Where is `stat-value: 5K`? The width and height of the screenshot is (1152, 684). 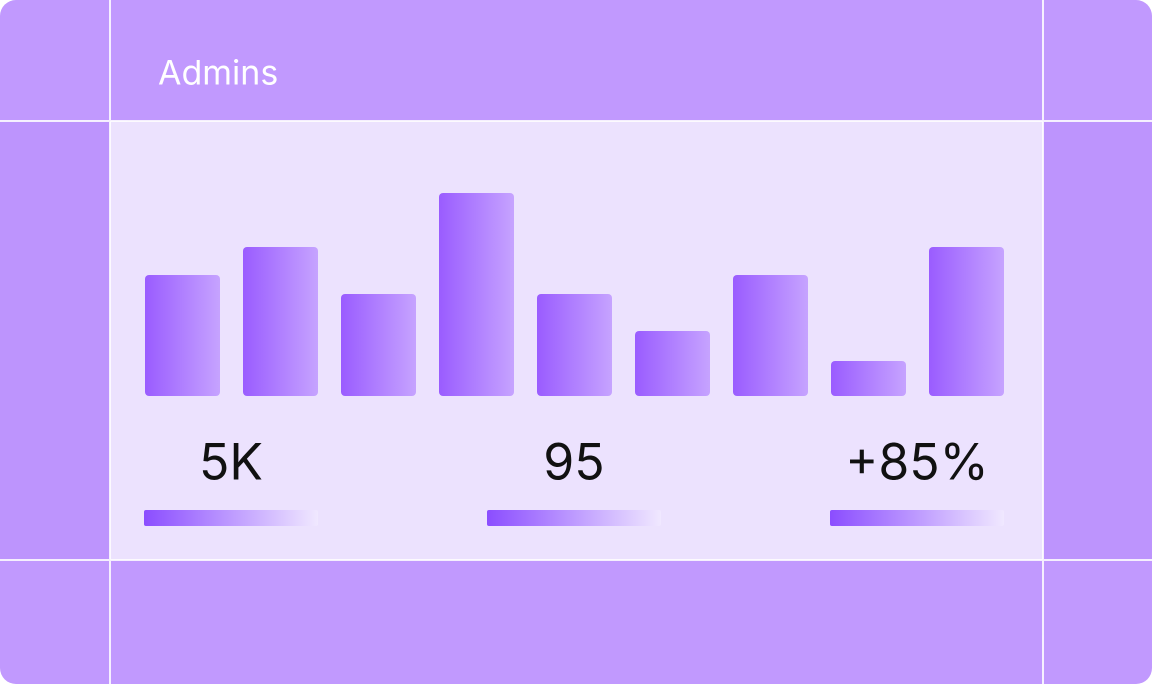 stat-value: 5K is located at coordinates (231, 463).